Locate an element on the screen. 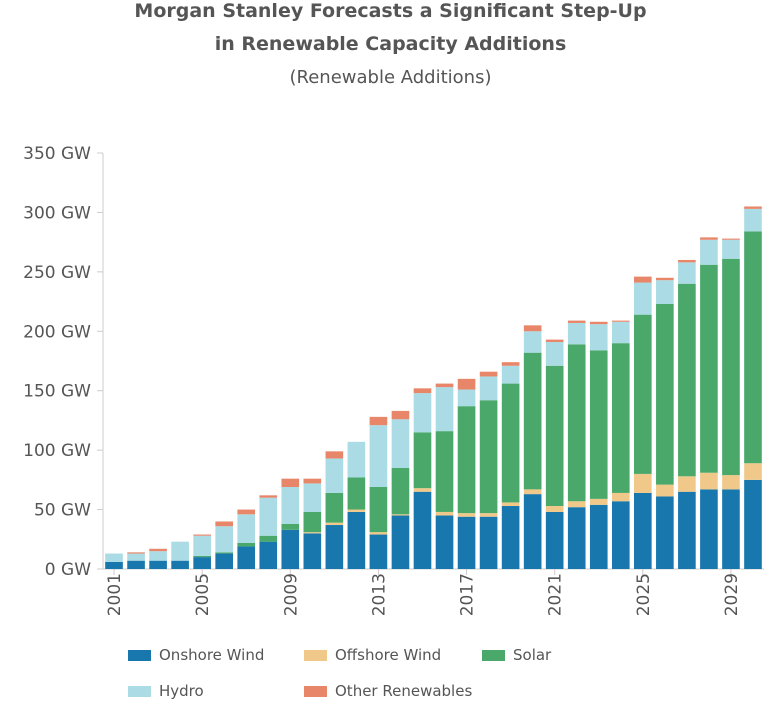 The width and height of the screenshot is (781, 708). legend-swatch-other-renewables is located at coordinates (315, 691).